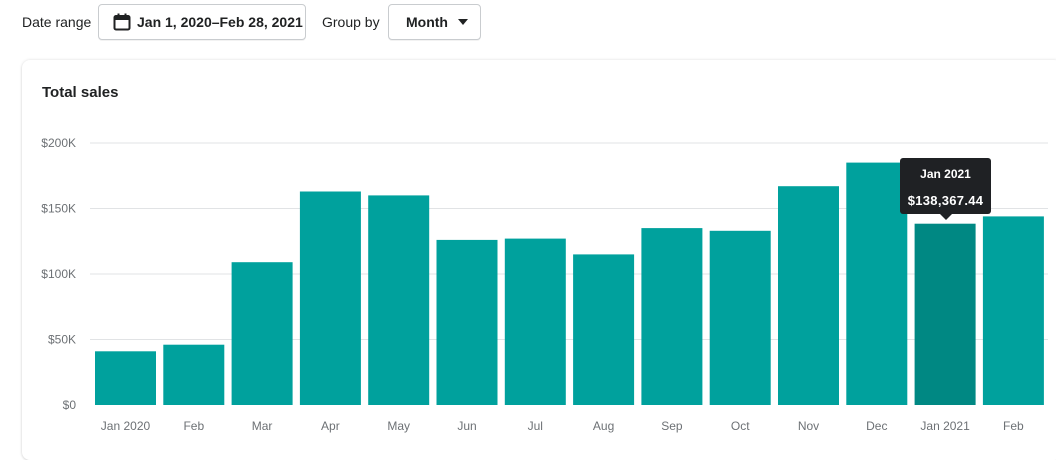 Image resolution: width=1056 pixels, height=460 pixels. What do you see at coordinates (462, 22) in the screenshot?
I see `caret-down-icon` at bounding box center [462, 22].